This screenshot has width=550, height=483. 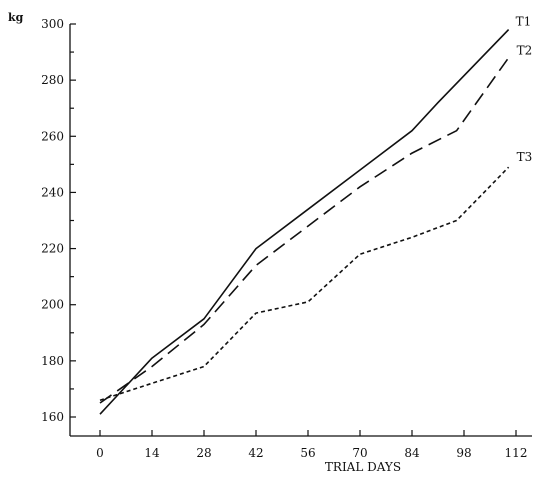 What do you see at coordinates (52, 136) in the screenshot?
I see `y-tick-label: 260` at bounding box center [52, 136].